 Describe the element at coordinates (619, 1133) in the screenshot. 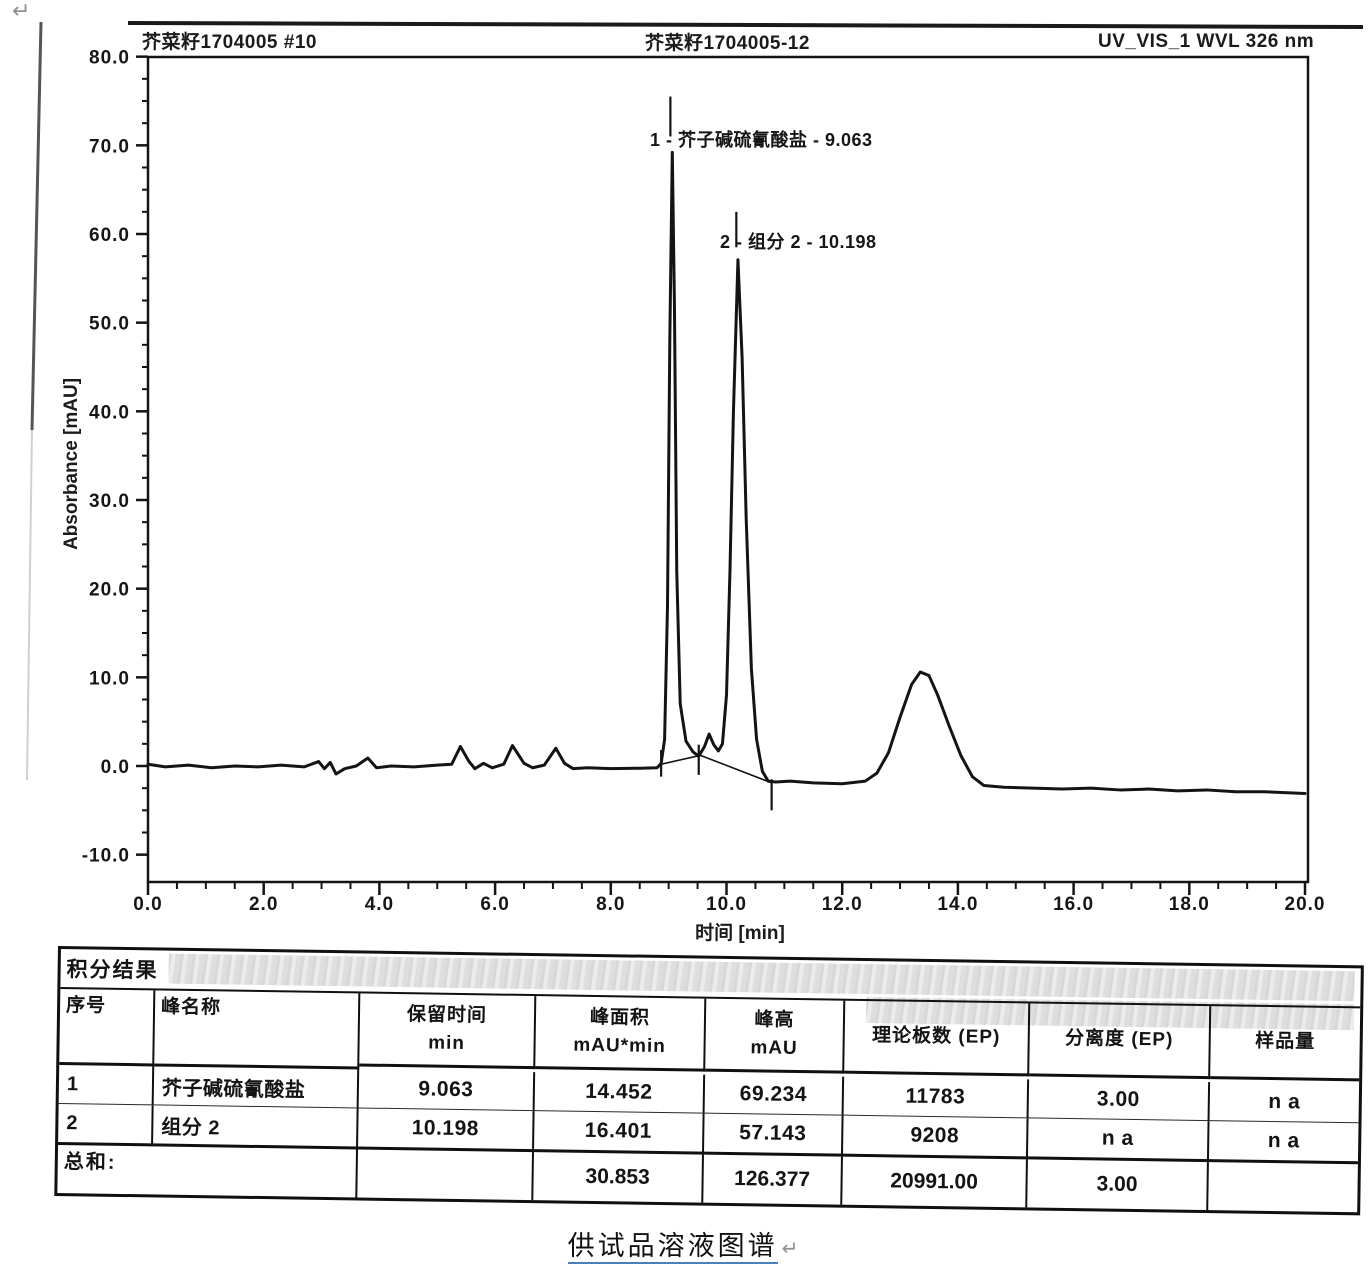

I see `table-cell: 16.401` at that location.